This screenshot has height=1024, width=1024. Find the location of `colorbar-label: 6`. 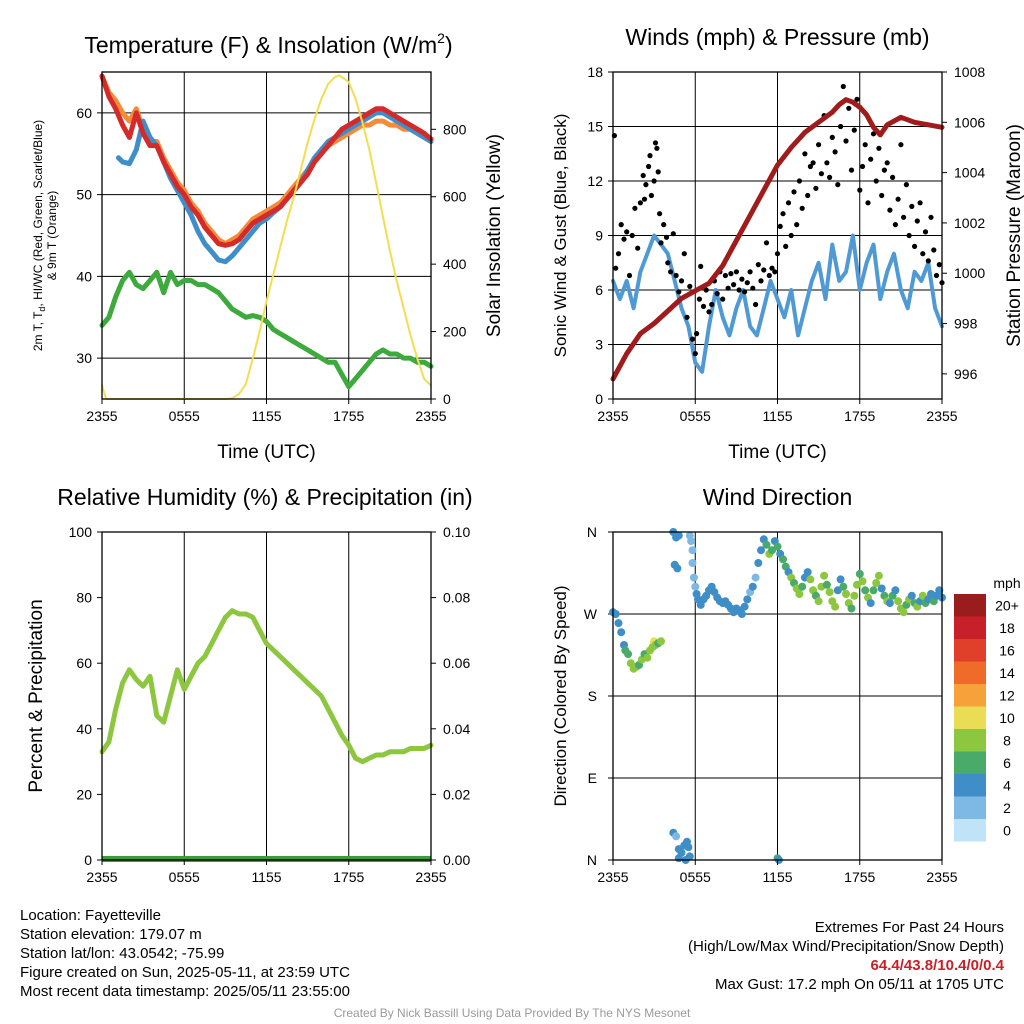

colorbar-label: 6 is located at coordinates (1007, 763).